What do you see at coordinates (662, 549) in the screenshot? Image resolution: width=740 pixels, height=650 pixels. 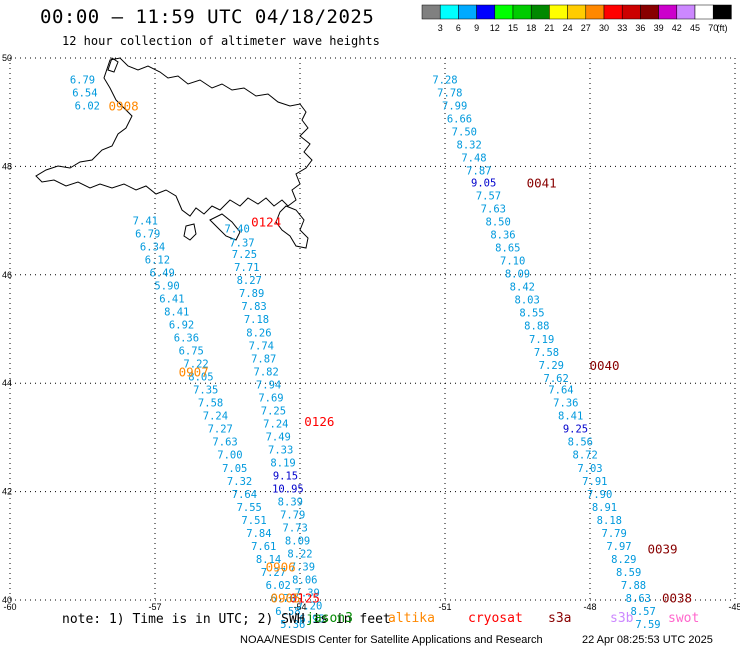 I see `pass-time-label: 0039` at bounding box center [662, 549].